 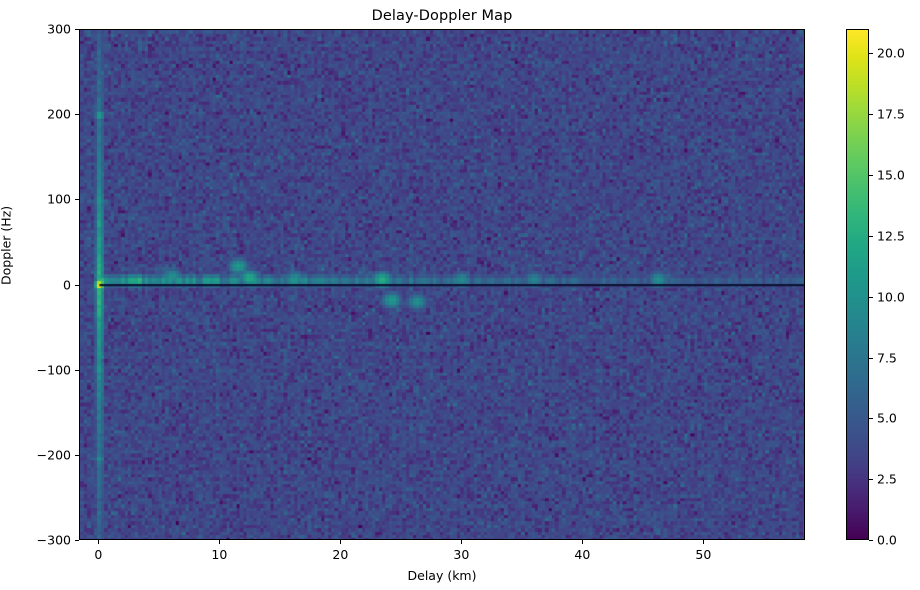 What do you see at coordinates (887, 479) in the screenshot?
I see `colorbar-tick-label: 2.5` at bounding box center [887, 479].